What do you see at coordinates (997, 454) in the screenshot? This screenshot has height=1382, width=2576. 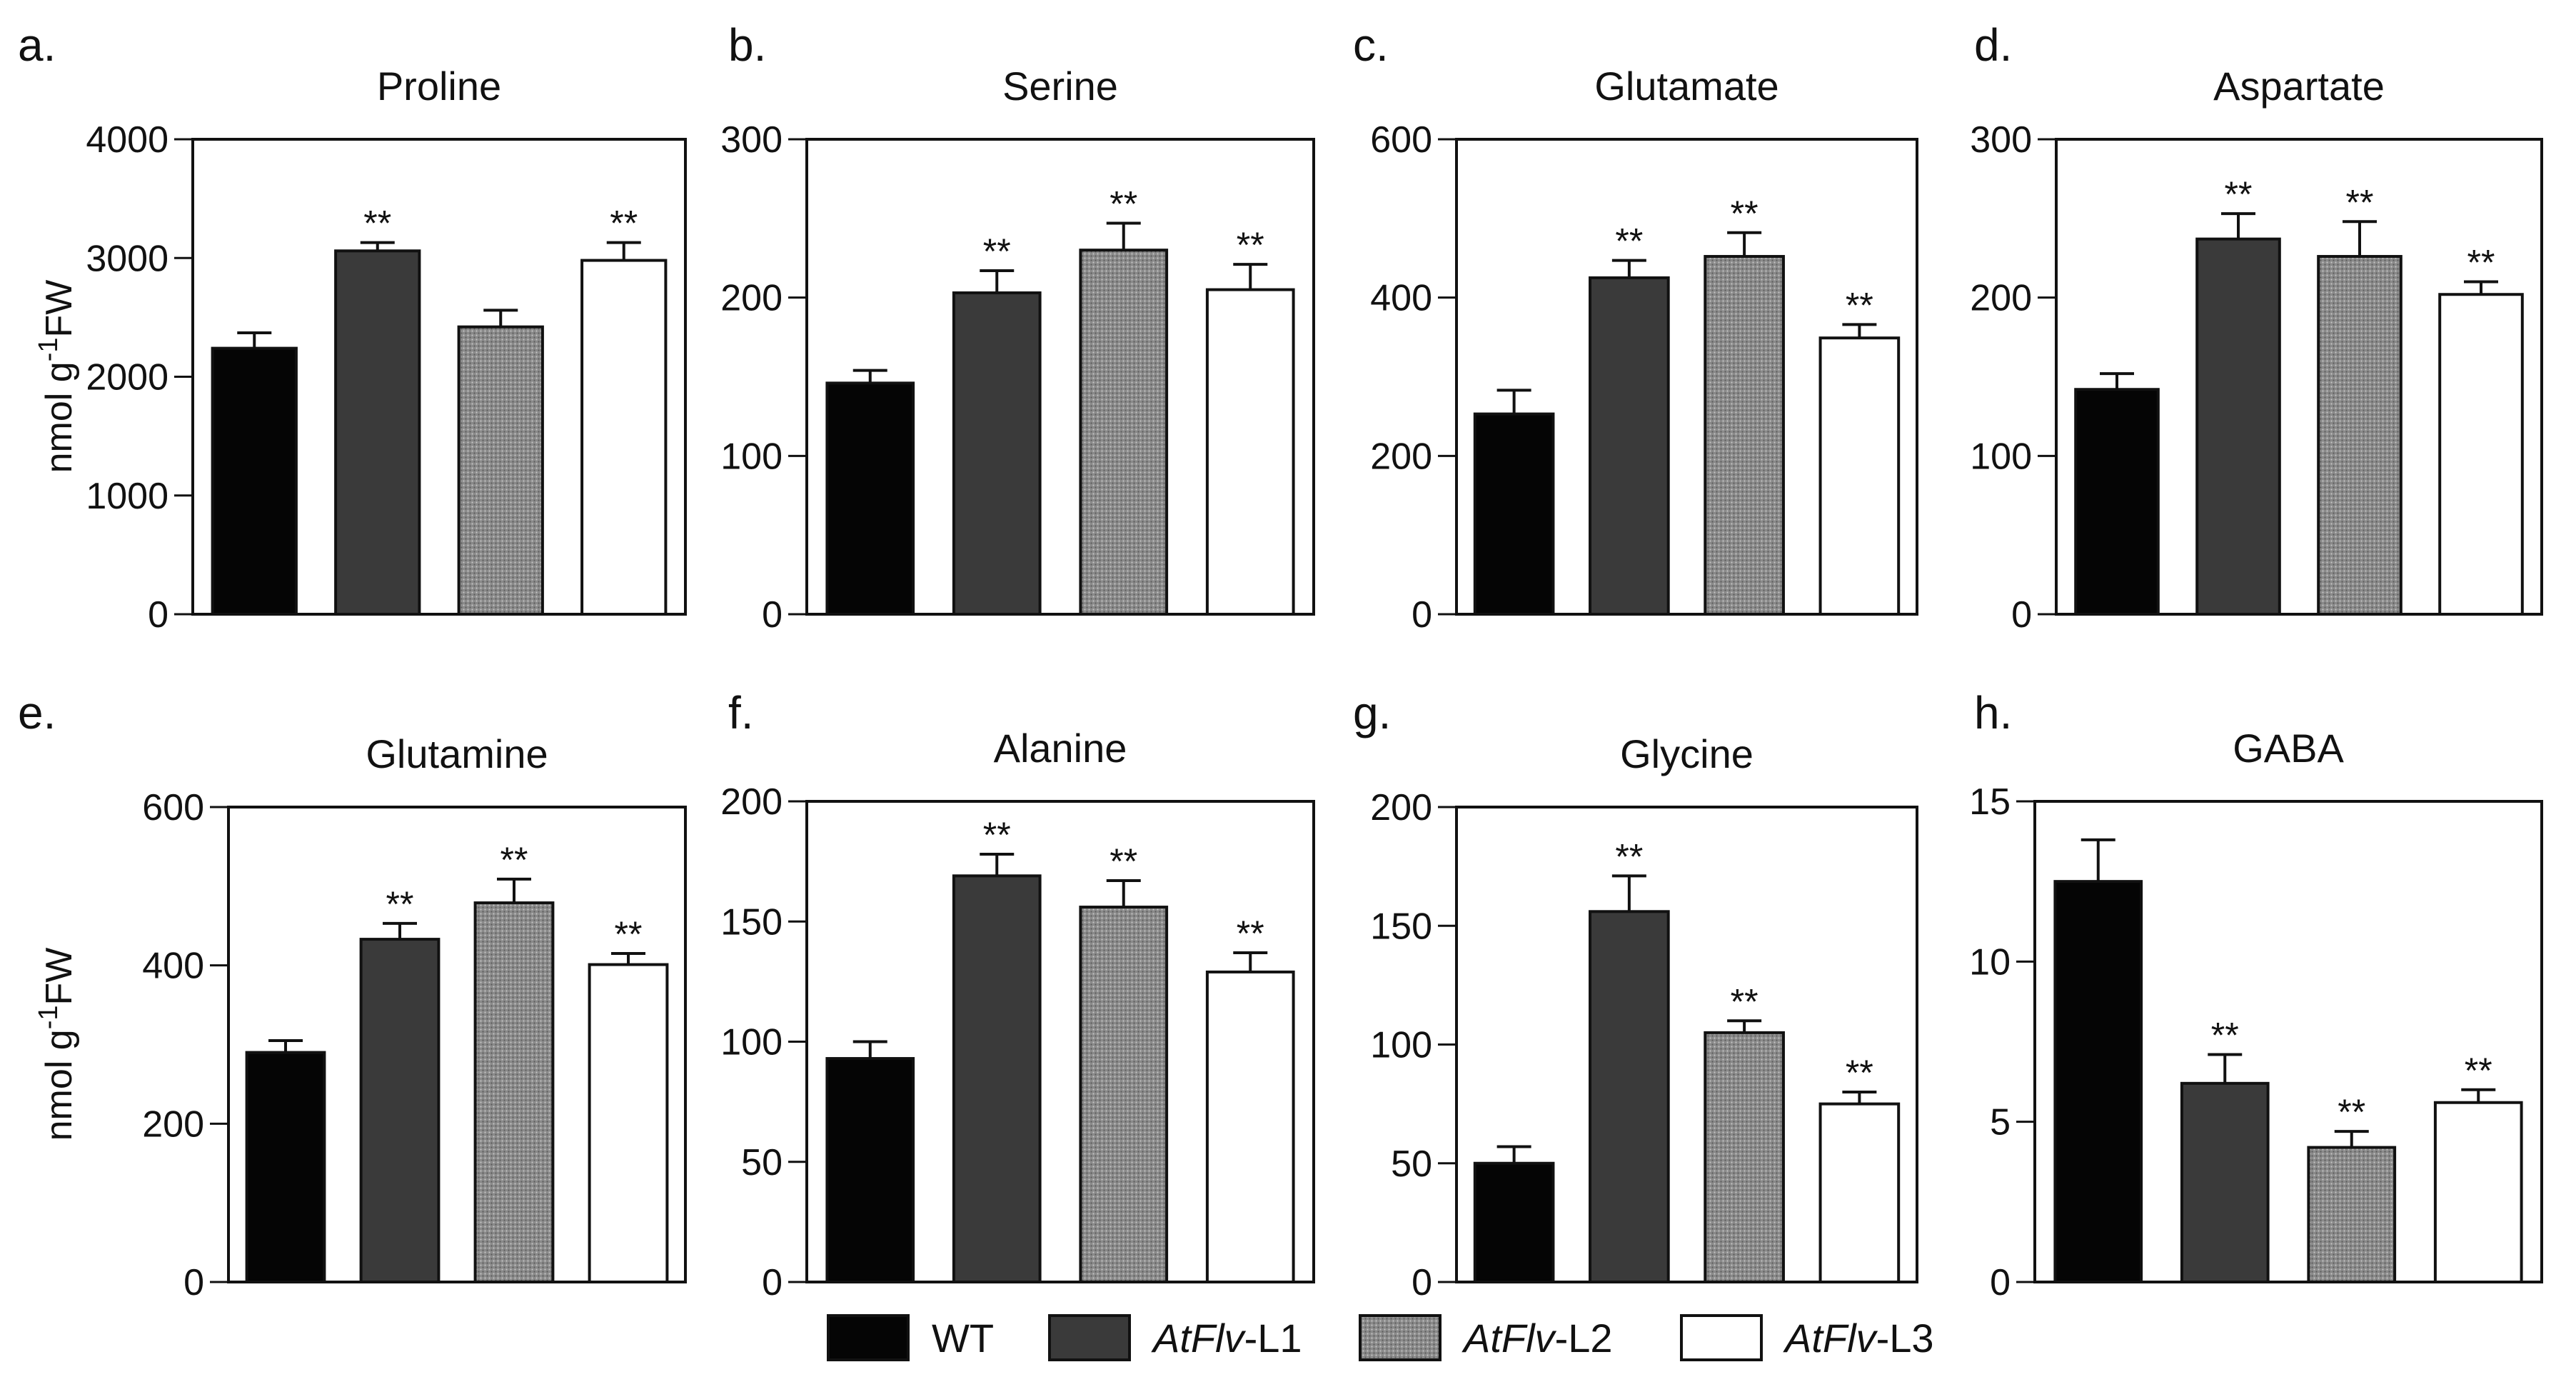 I see `bar-serine-atflv-l1` at bounding box center [997, 454].